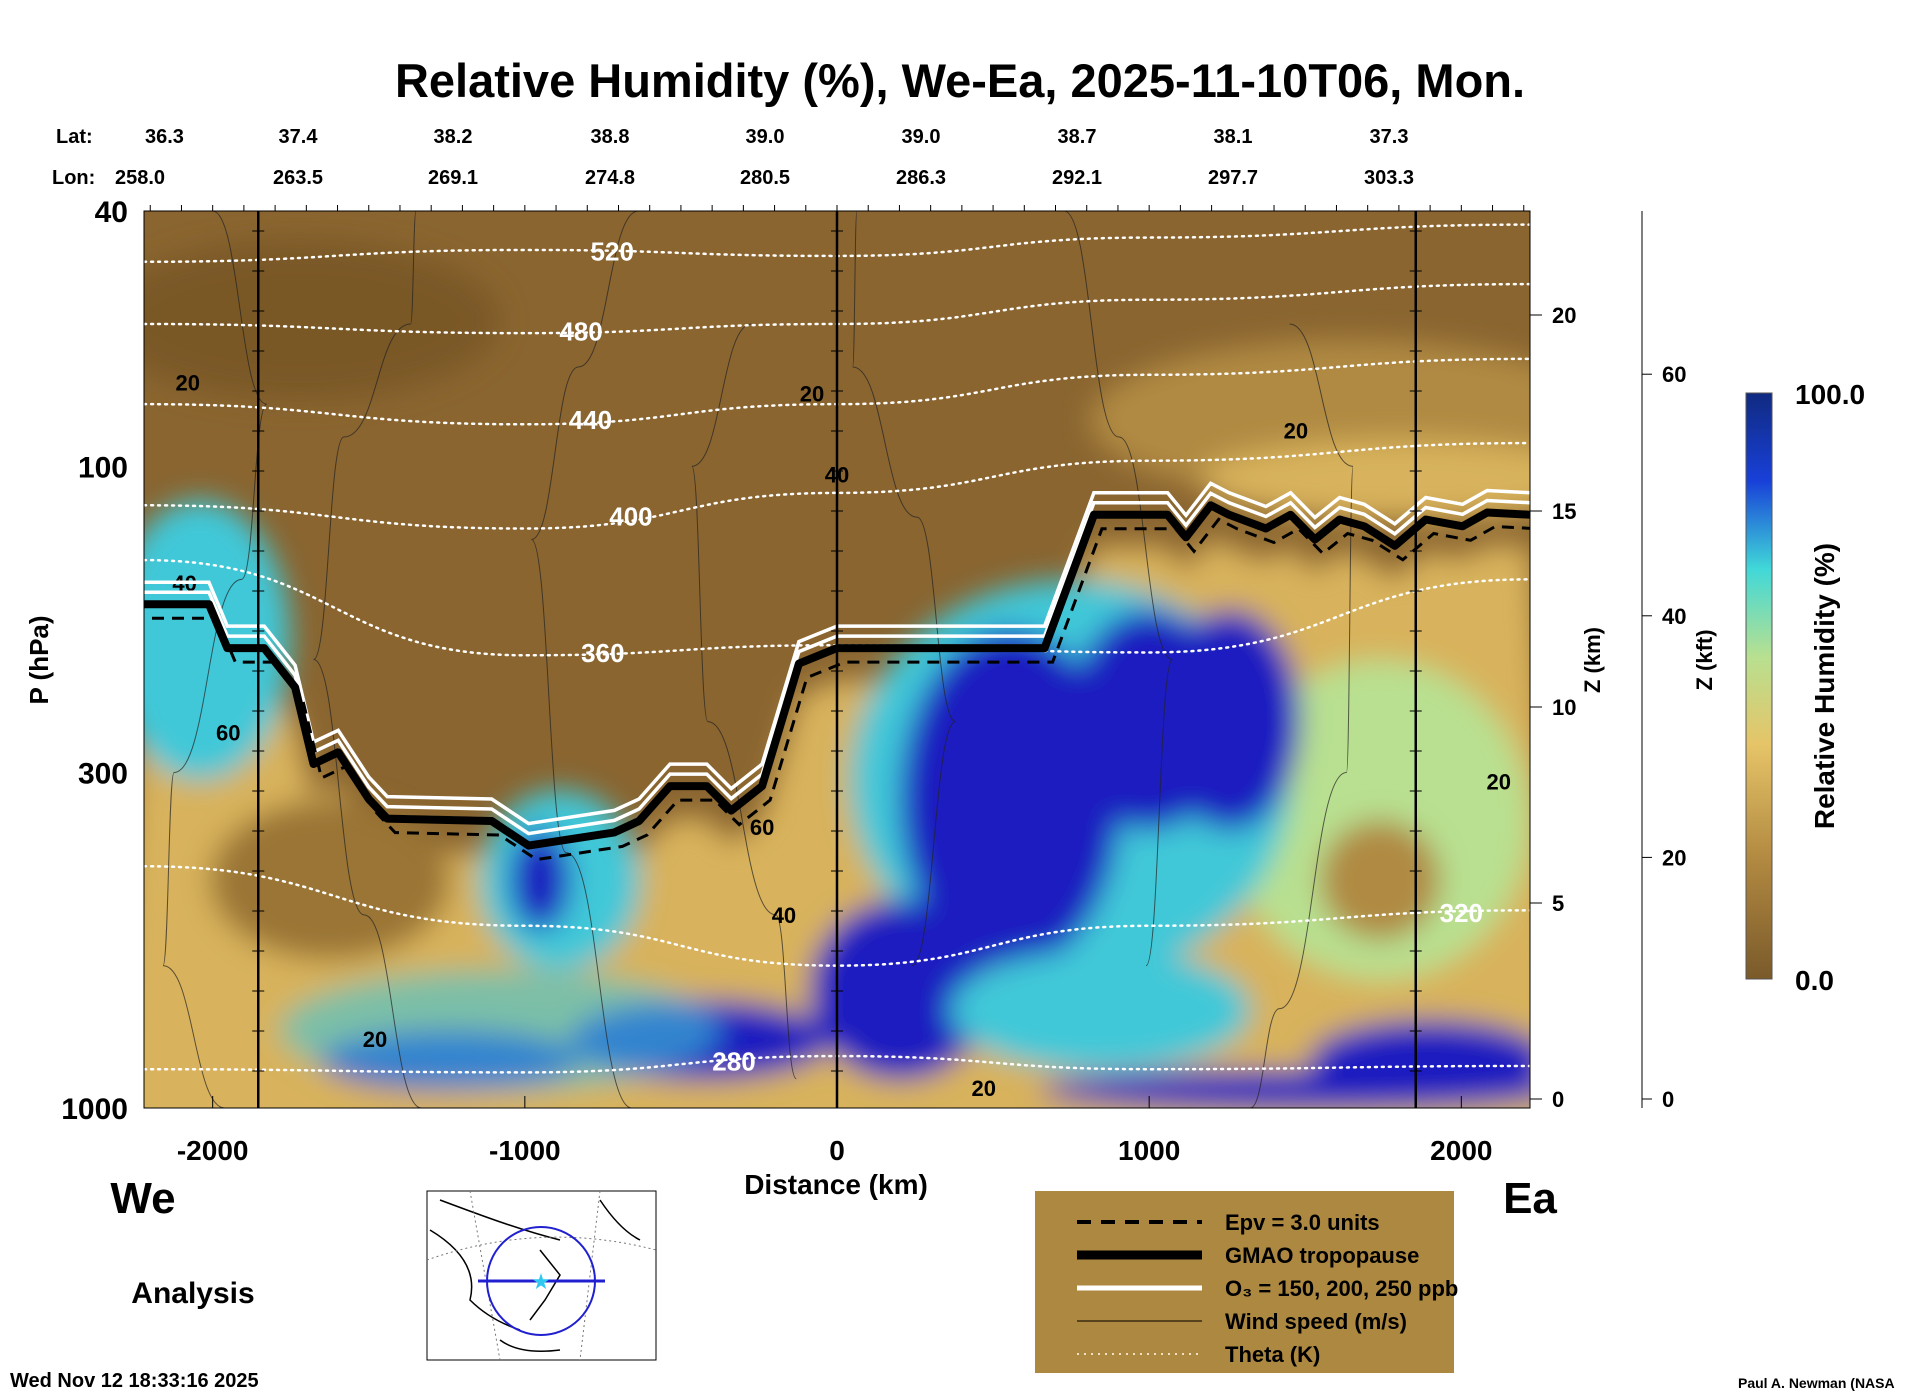 The image size is (1926, 1394). I want to click on zkm-tick-label: 5, so click(1558, 903).